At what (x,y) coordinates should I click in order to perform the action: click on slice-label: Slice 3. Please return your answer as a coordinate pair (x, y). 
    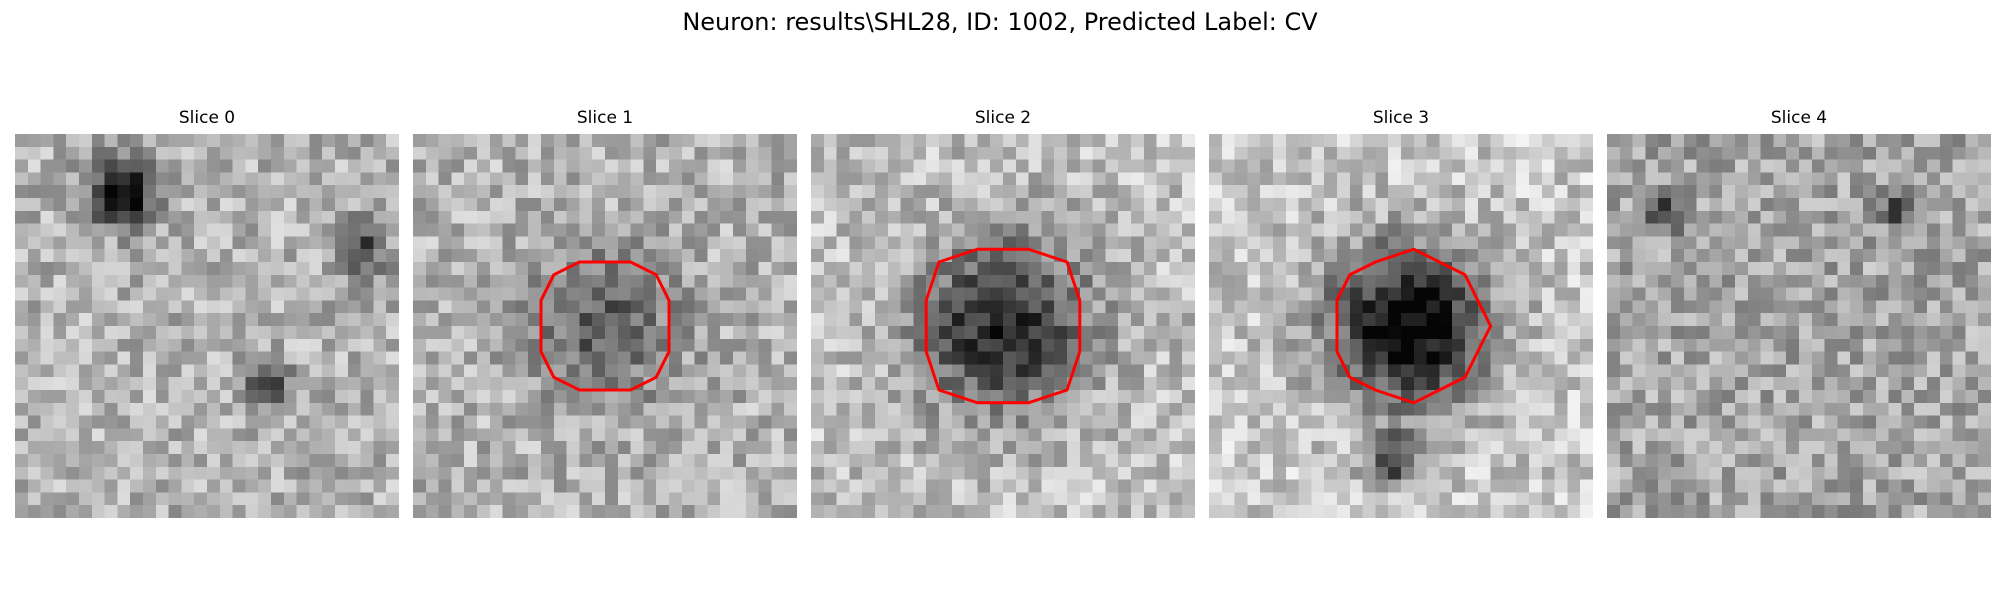
    Looking at the image, I should click on (1401, 118).